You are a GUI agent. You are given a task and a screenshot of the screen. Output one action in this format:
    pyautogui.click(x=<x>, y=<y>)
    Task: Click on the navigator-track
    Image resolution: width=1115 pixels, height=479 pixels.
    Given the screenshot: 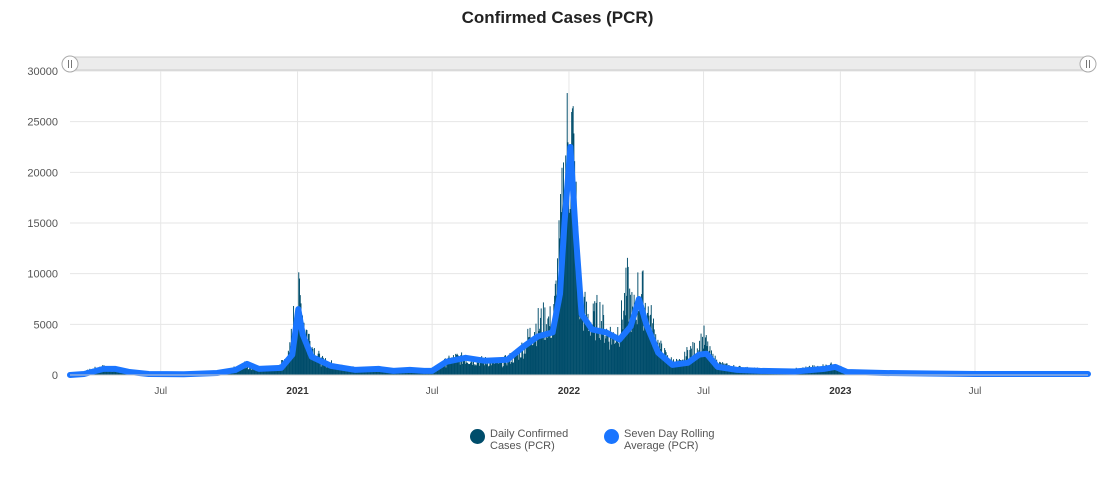 What is the action you would take?
    pyautogui.click(x=579, y=63)
    